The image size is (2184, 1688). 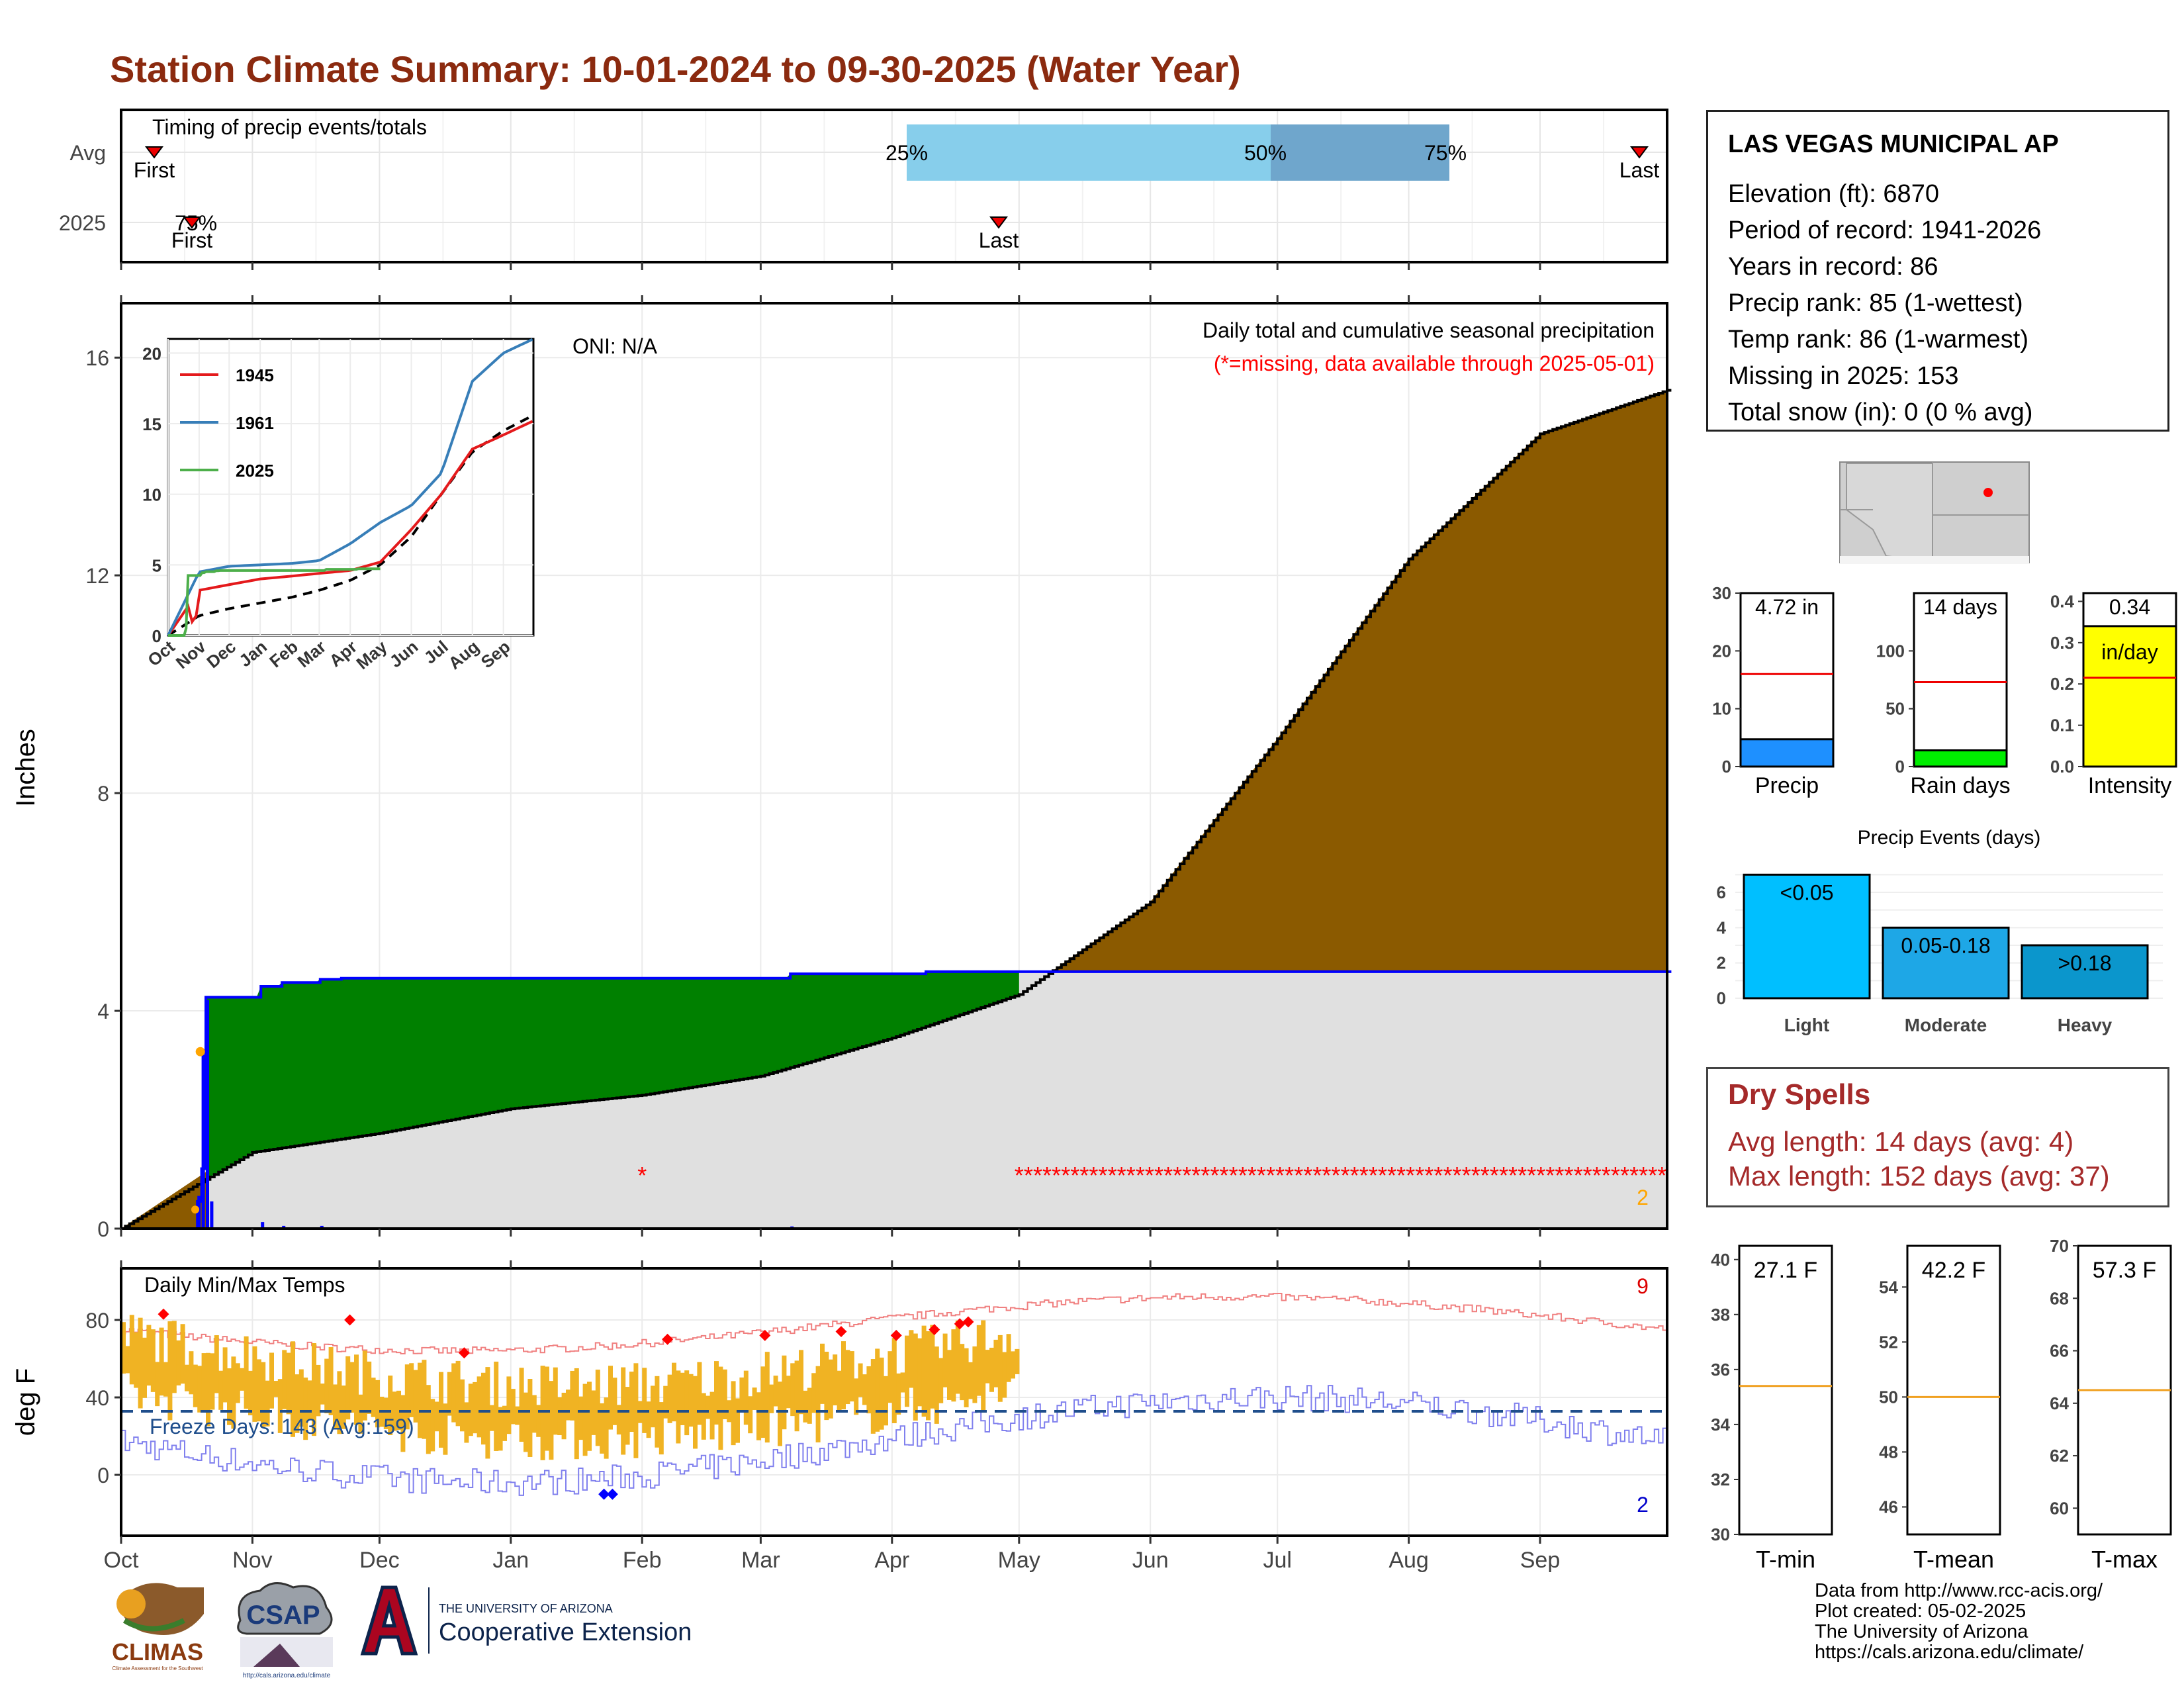 I want to click on mini-bar-ytick-label: 0.2, so click(x=2062, y=684).